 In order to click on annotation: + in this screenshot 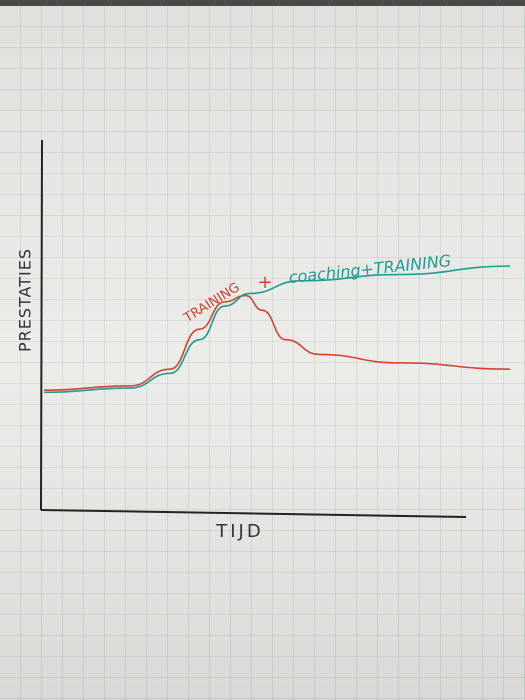, I will do `click(264, 282)`.